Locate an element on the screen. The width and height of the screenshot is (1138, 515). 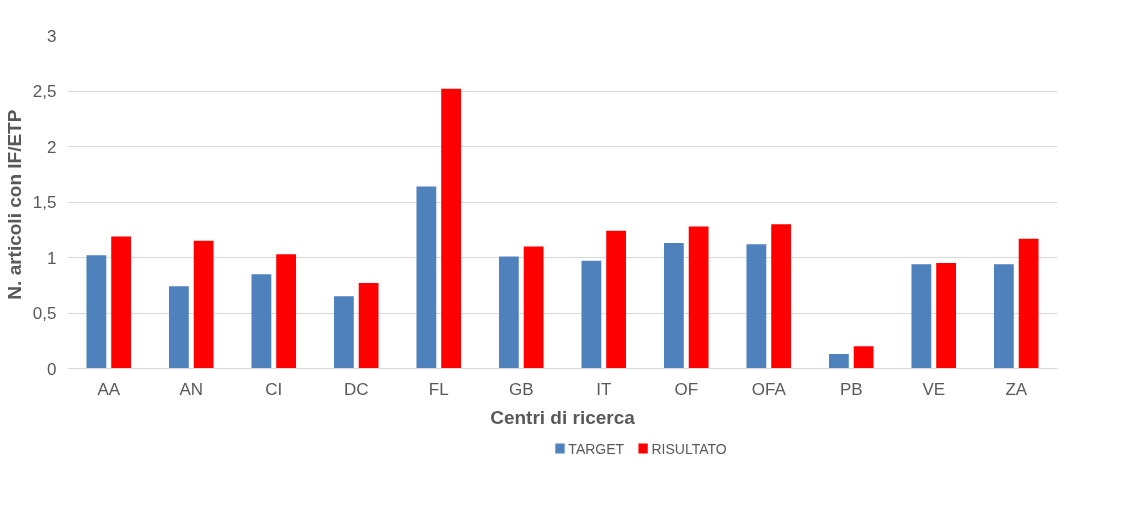
y-axis-title: N. articoli con IF/ETP is located at coordinates (14, 204).